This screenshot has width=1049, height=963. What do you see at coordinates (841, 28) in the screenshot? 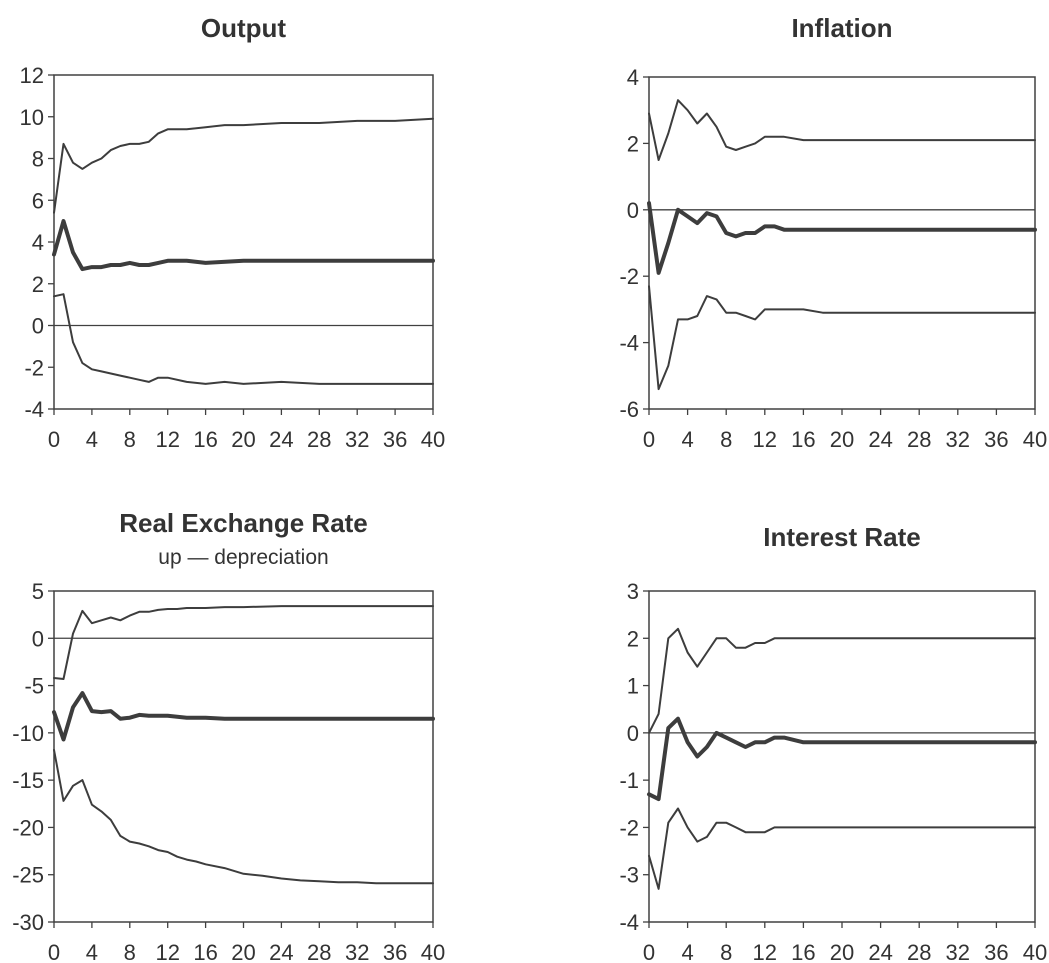
I see `chart-title: Inflation` at bounding box center [841, 28].